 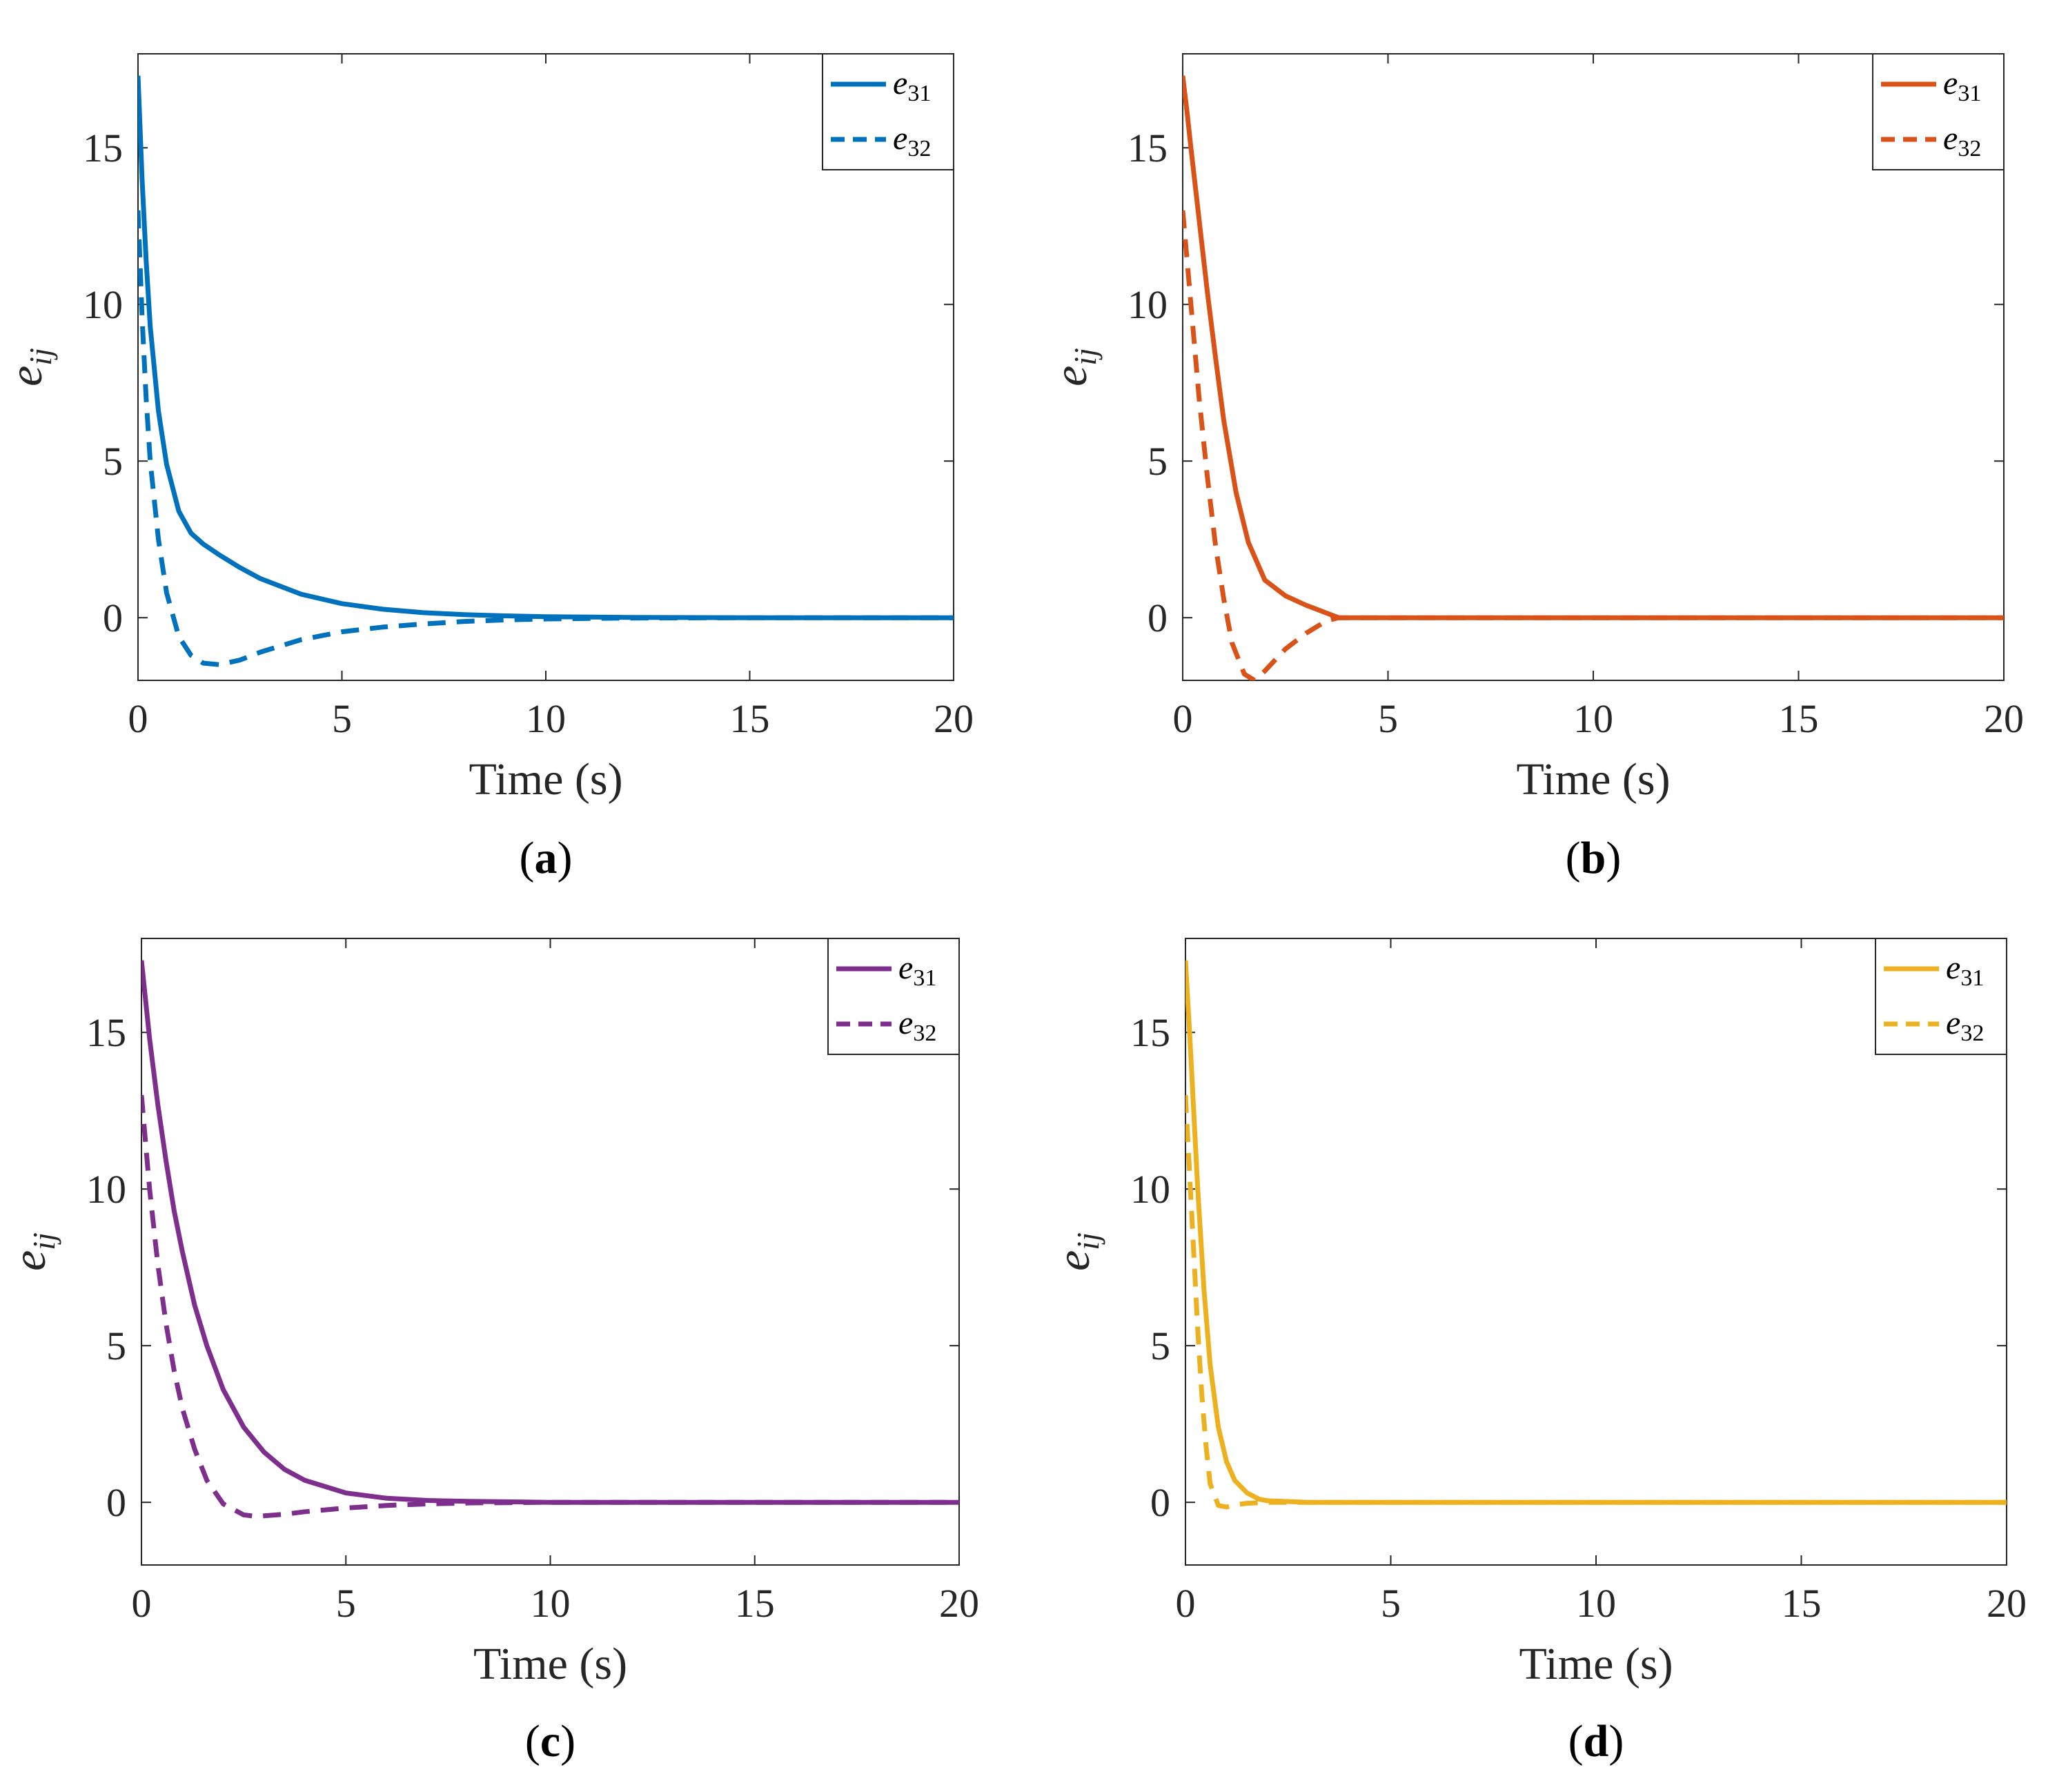 What do you see at coordinates (1596, 1741) in the screenshot?
I see `panel-caption: (d)` at bounding box center [1596, 1741].